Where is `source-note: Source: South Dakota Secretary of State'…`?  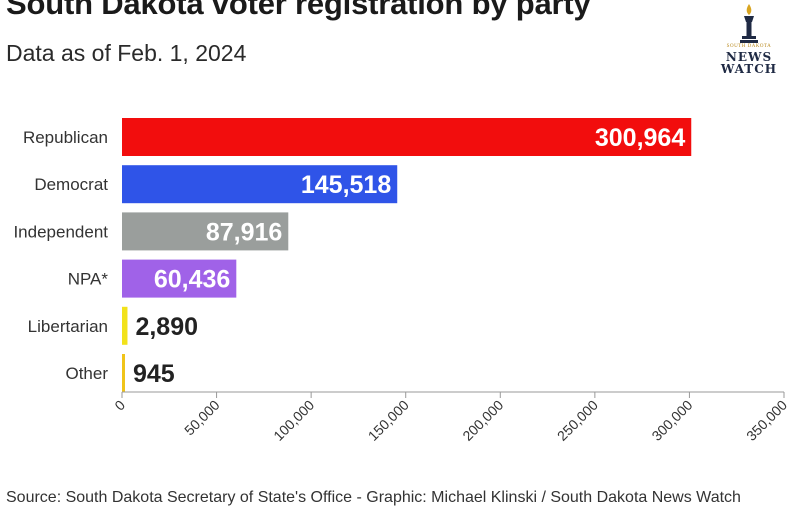 source-note: Source: South Dakota Secretary of State'… is located at coordinates (373, 497).